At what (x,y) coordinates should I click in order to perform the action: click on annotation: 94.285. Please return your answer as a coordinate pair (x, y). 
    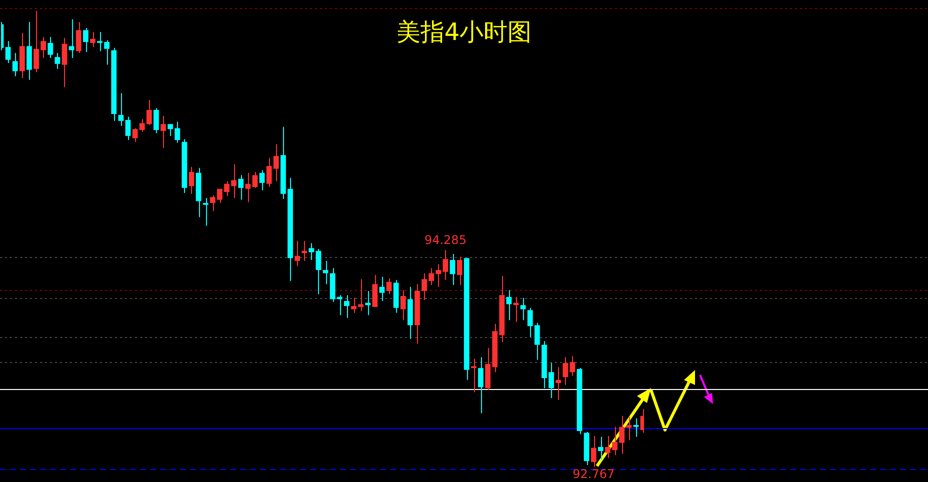
    Looking at the image, I should click on (445, 240).